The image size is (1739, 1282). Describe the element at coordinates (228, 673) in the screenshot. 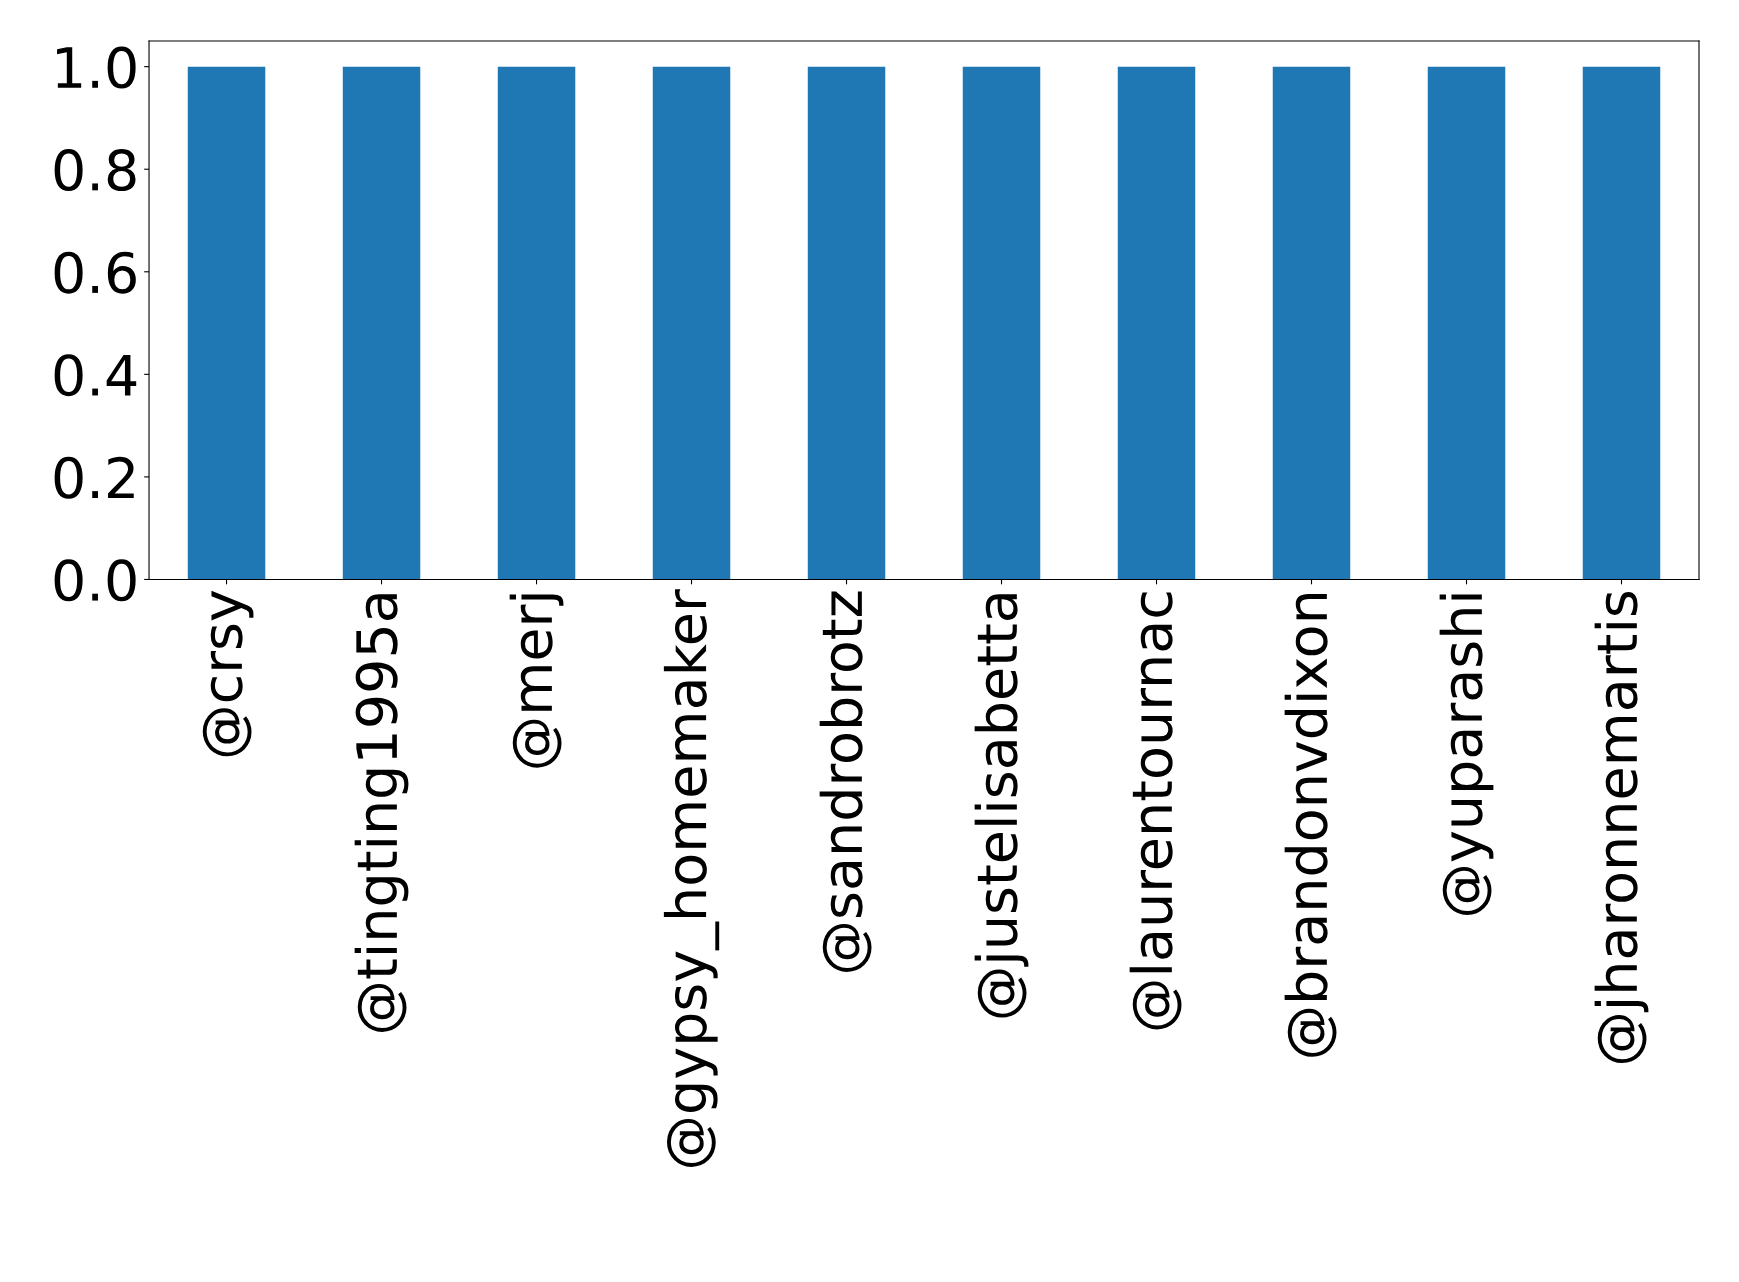

I see `x-tick-label: @crsy` at that location.